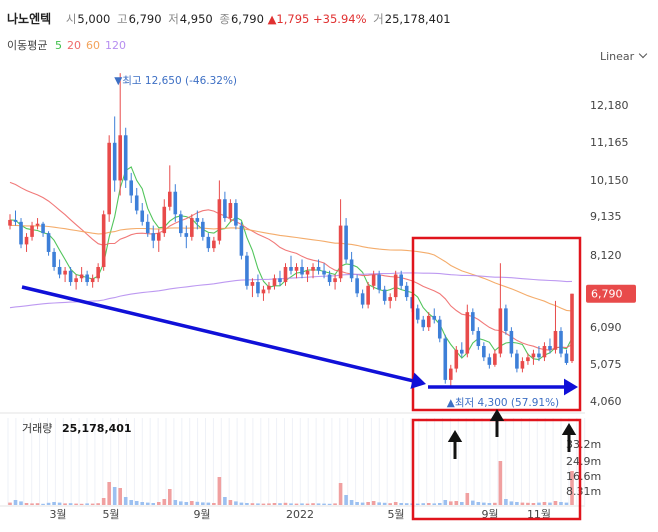  I want to click on low-label: 저, so click(173, 19).